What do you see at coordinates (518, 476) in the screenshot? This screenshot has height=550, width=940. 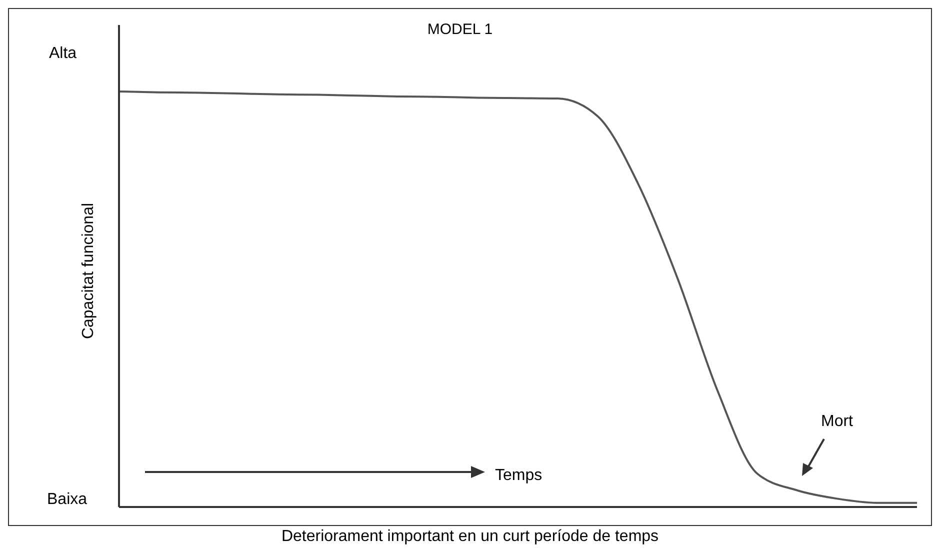 I see `annotation: Temps` at bounding box center [518, 476].